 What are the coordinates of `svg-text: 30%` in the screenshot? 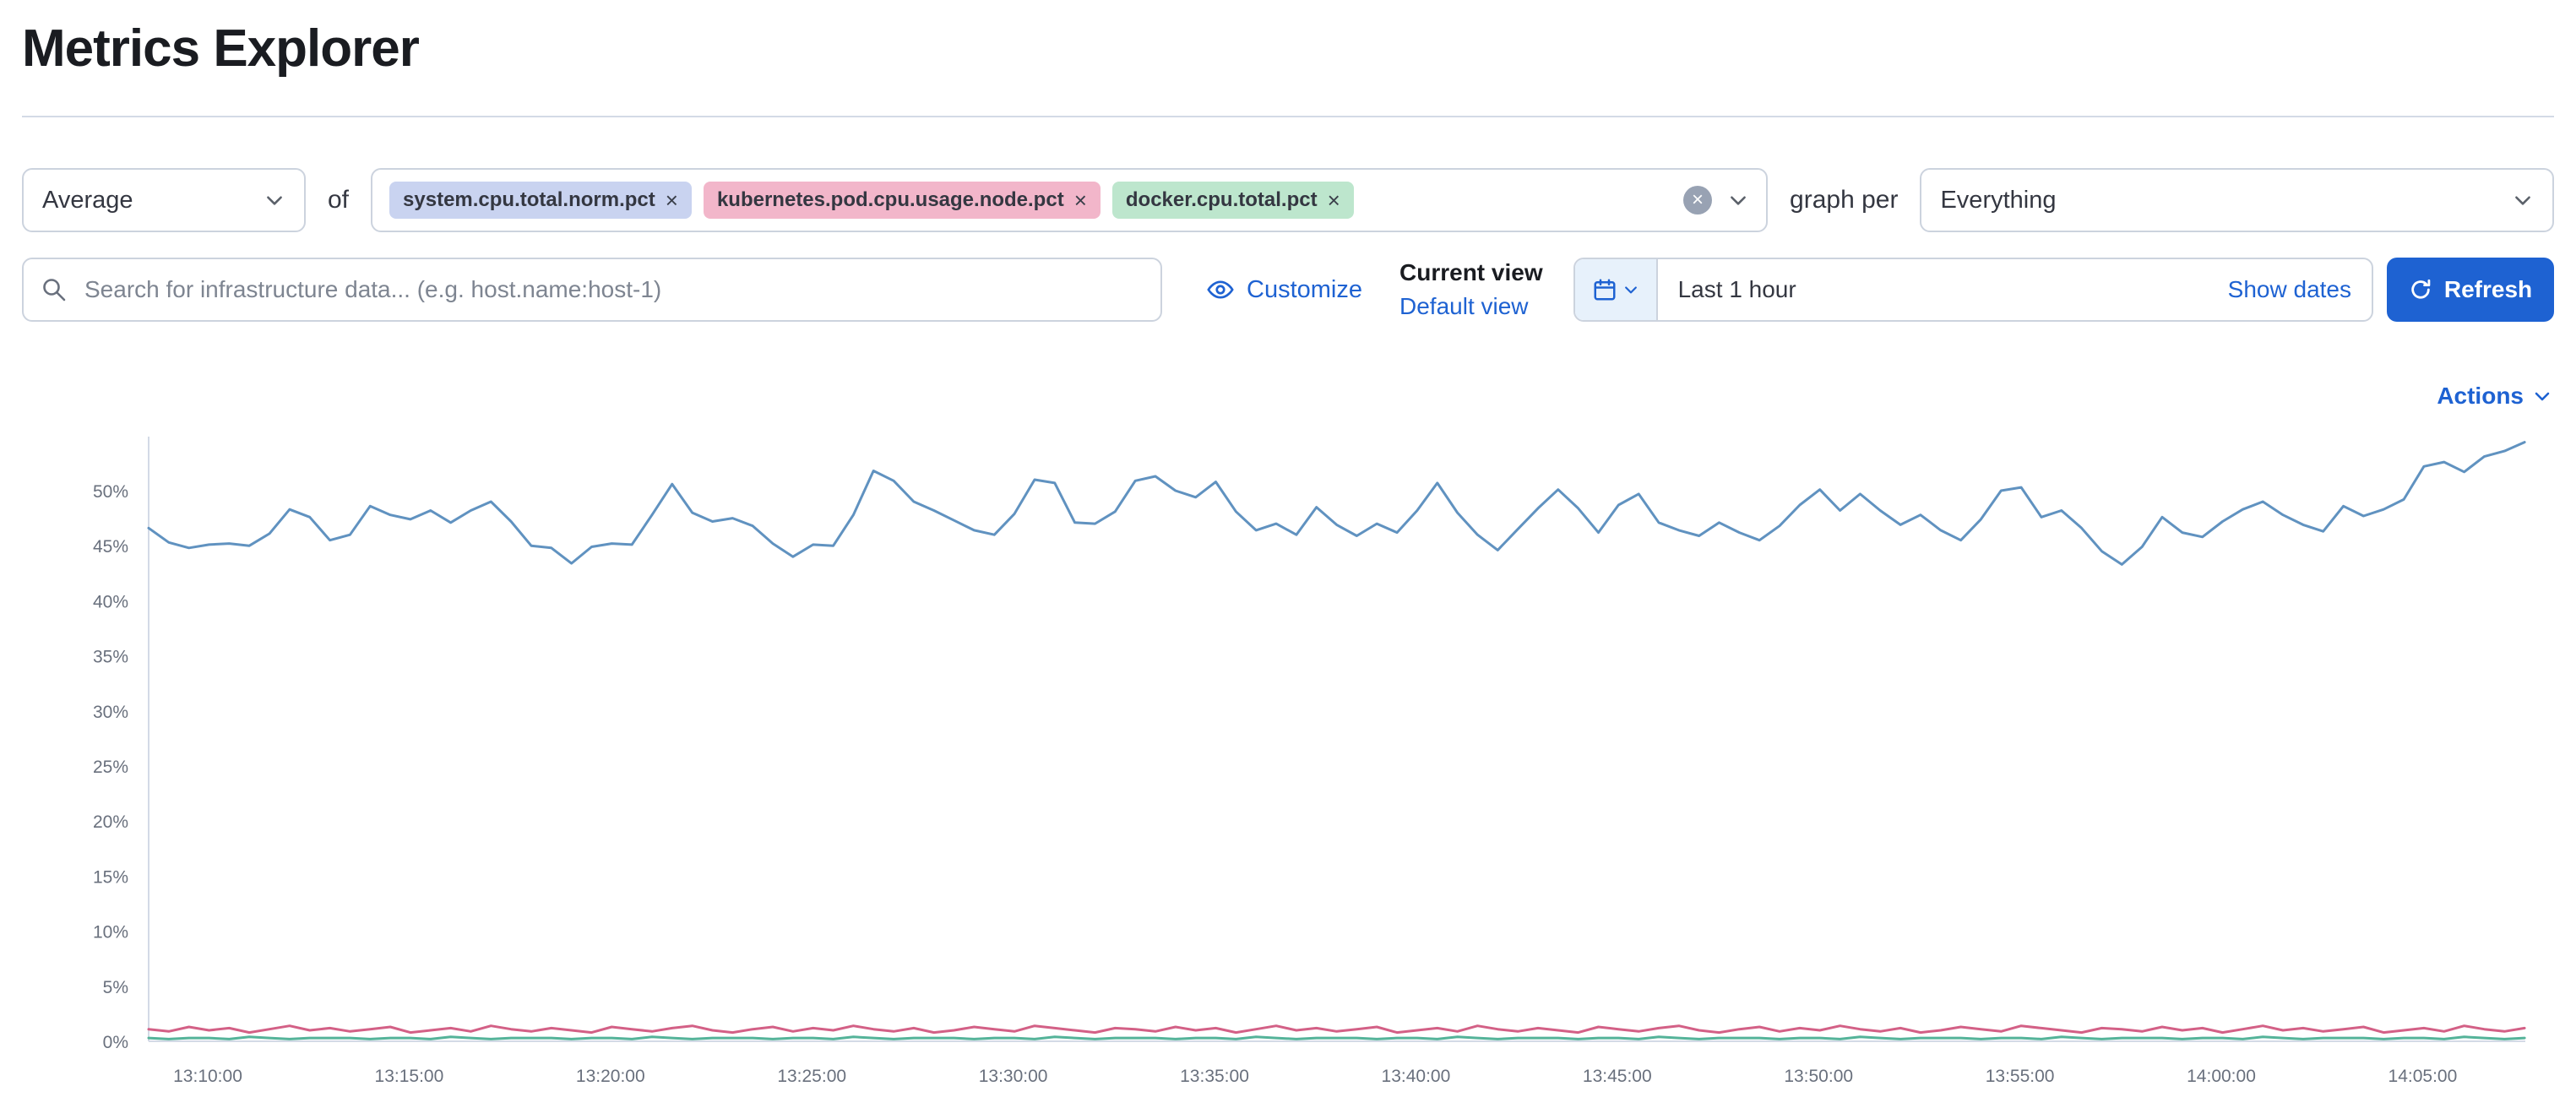 It's located at (110, 712).